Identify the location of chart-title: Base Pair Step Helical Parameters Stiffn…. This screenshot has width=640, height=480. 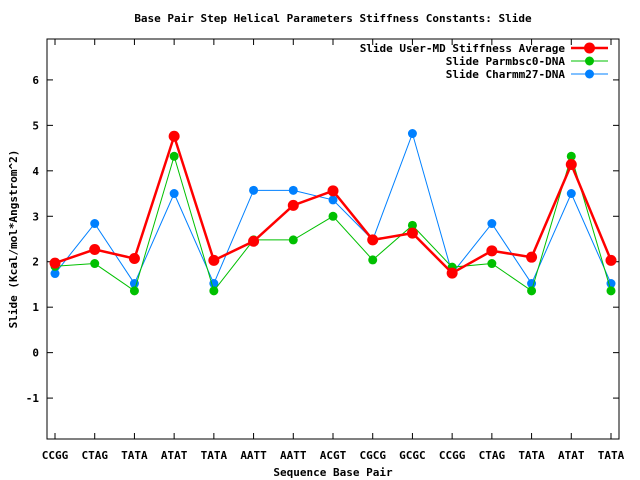
(333, 18).